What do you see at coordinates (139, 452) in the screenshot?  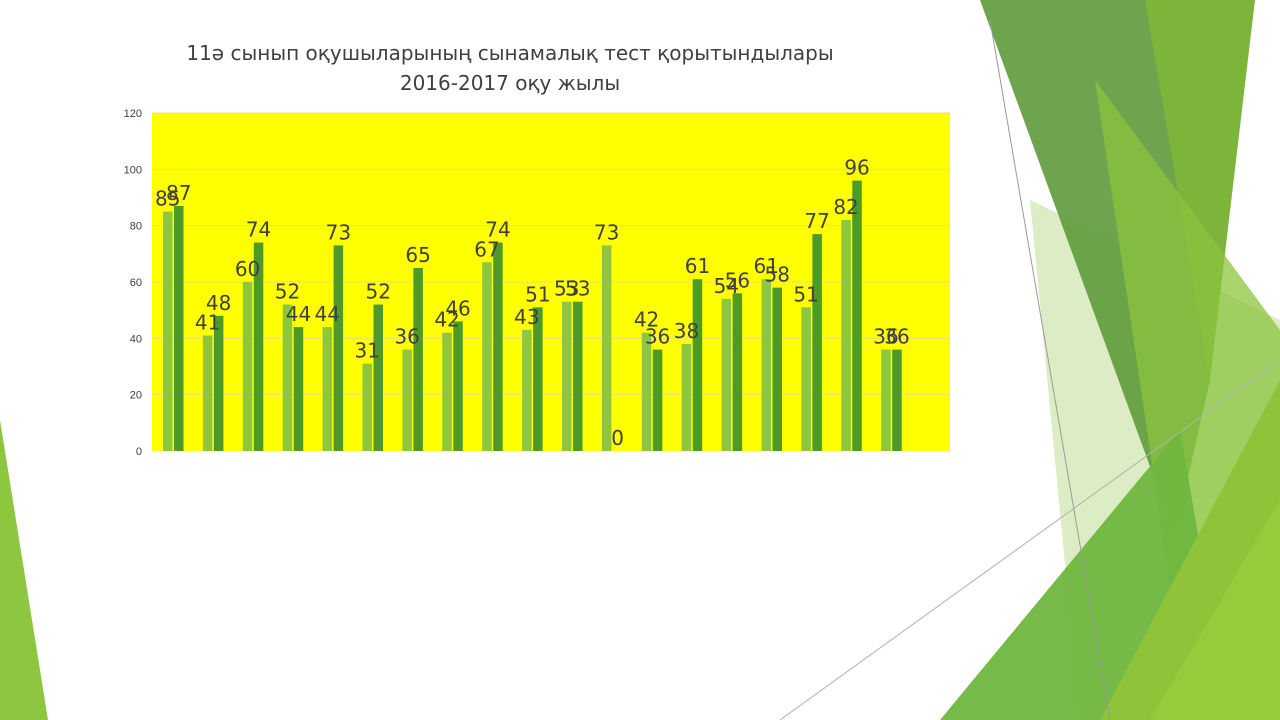 I see `y-tick-label: 0` at bounding box center [139, 452].